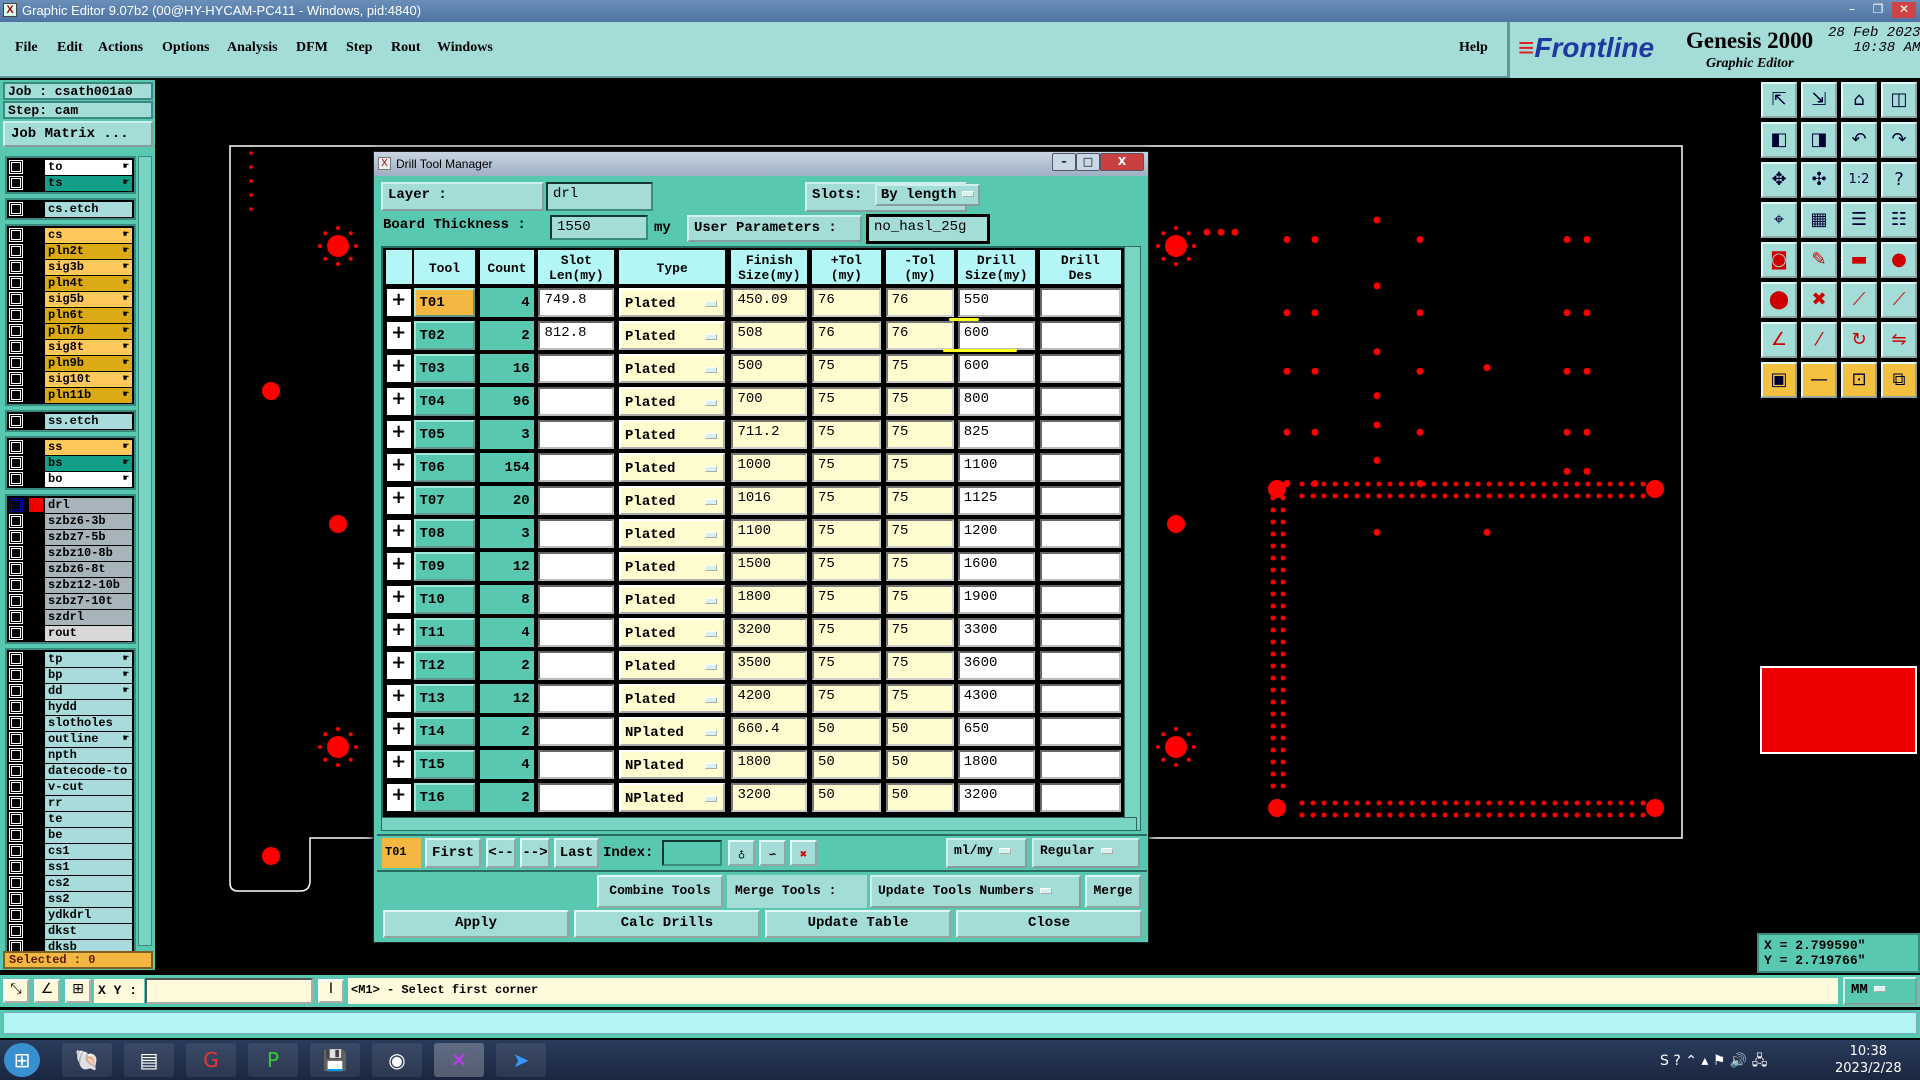 This screenshot has height=1080, width=1920. I want to click on cell-drill-size: 1100, so click(996, 467).